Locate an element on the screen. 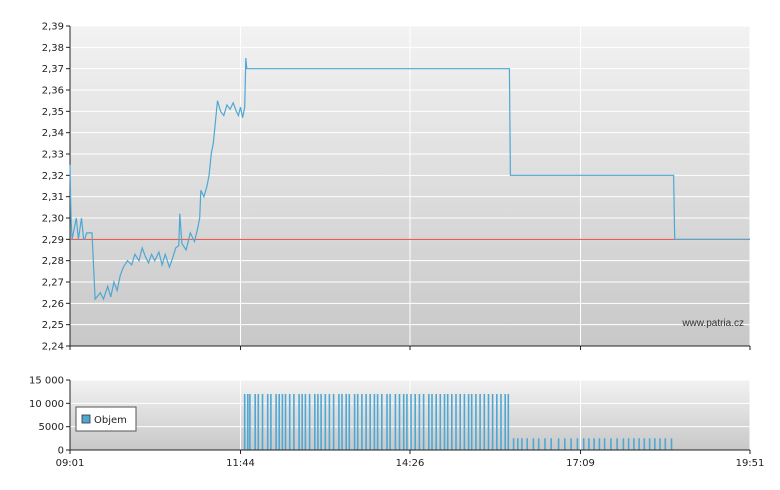 The height and width of the screenshot is (490, 780). time-x-tick-label: 17:09 is located at coordinates (580, 463).